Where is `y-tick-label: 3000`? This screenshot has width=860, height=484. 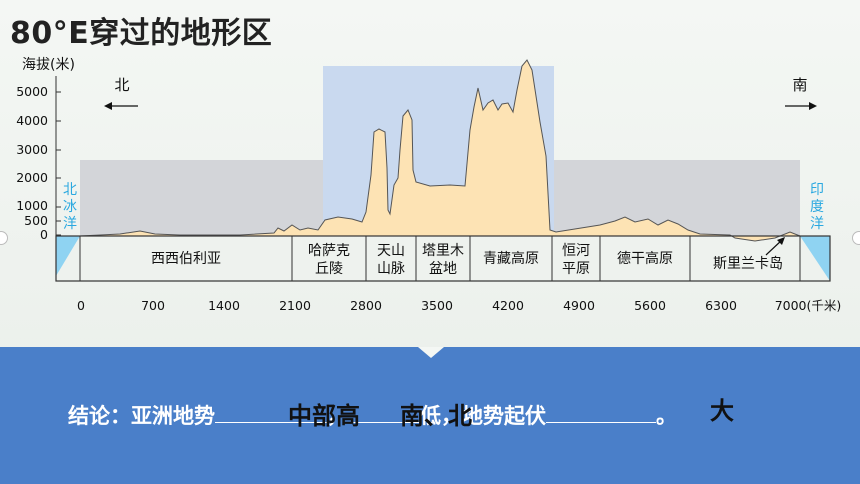 y-tick-label: 3000 is located at coordinates (32, 149).